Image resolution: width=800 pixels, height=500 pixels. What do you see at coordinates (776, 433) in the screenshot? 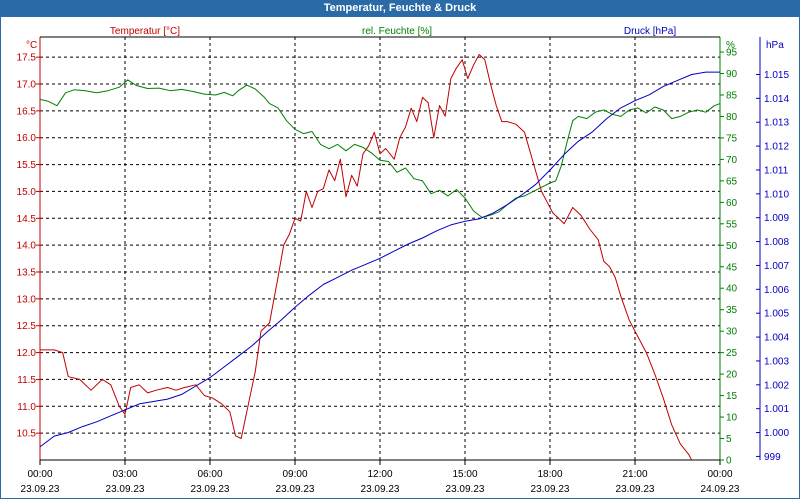
I see `y-tick-label-pressure: 1.000` at bounding box center [776, 433].